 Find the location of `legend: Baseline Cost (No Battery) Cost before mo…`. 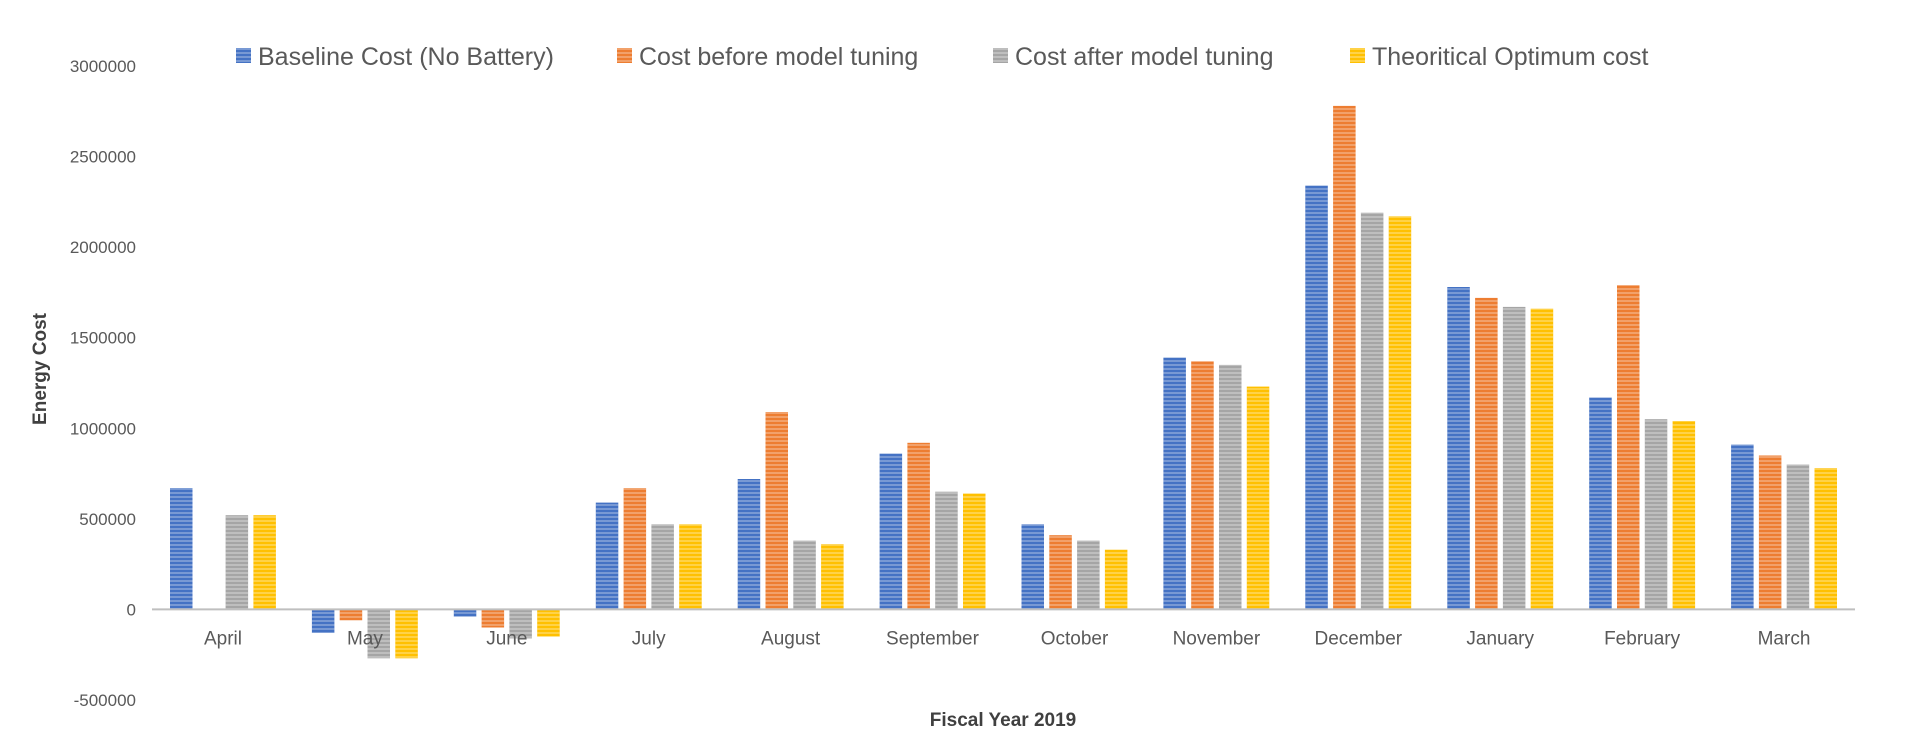

legend: Baseline Cost (No Battery) Cost before mo… is located at coordinates (942, 57).